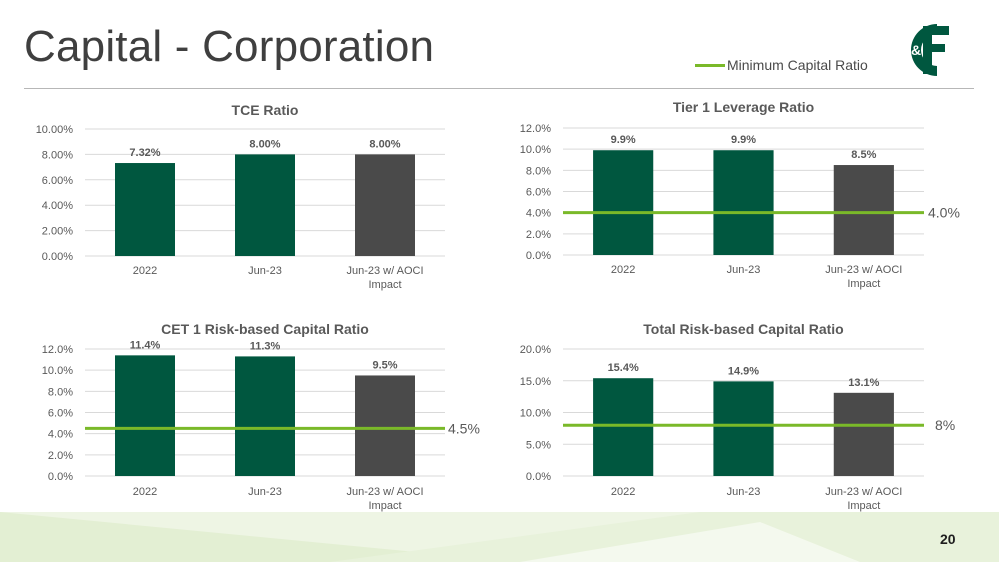  What do you see at coordinates (743, 329) in the screenshot?
I see `chart-title: Total Risk-based Capital Ratio` at bounding box center [743, 329].